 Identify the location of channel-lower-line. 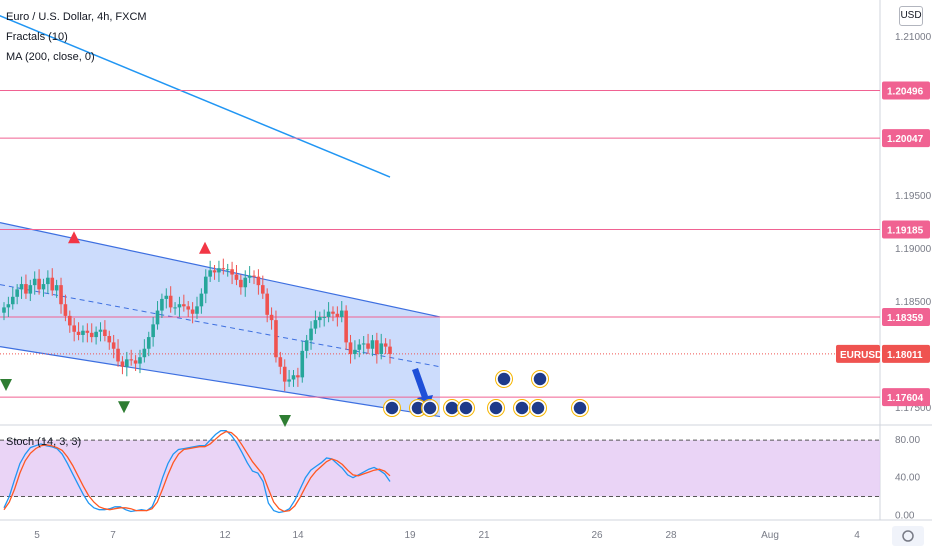
(220, 382).